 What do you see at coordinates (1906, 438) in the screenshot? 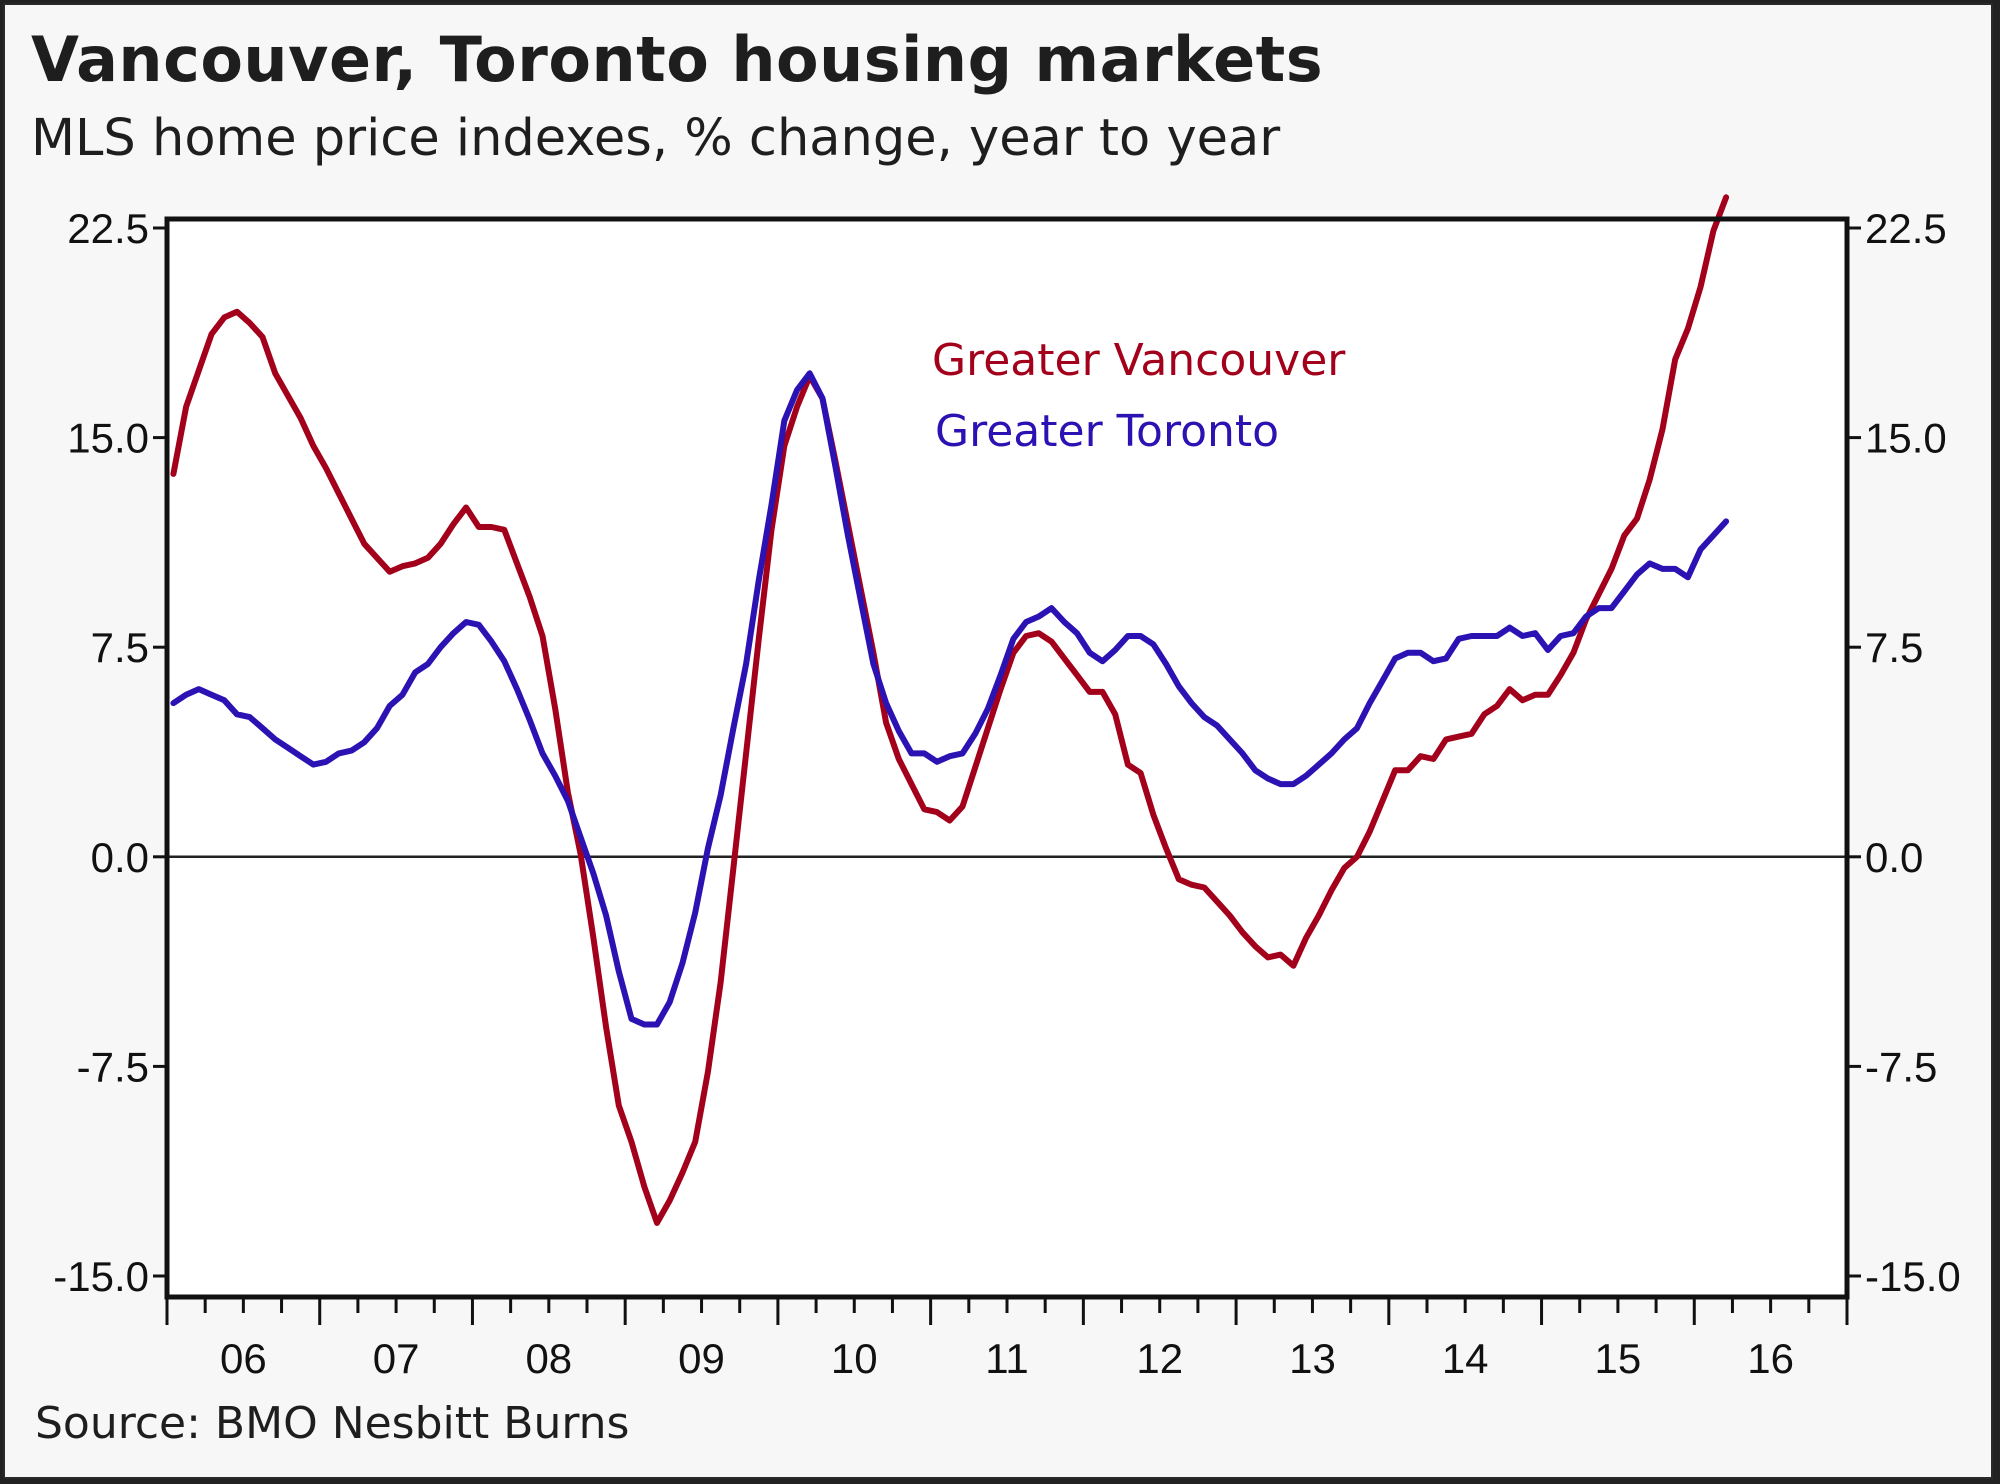
I see `y-tick-label-right: 15.0` at bounding box center [1906, 438].